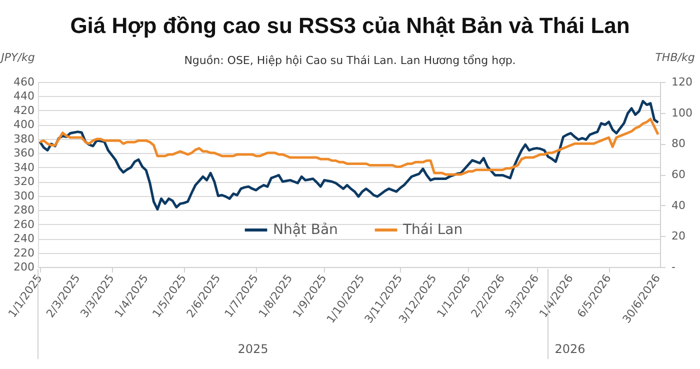  What do you see at coordinates (682, 82) in the screenshot?
I see `y2-tick-label: 120` at bounding box center [682, 82].